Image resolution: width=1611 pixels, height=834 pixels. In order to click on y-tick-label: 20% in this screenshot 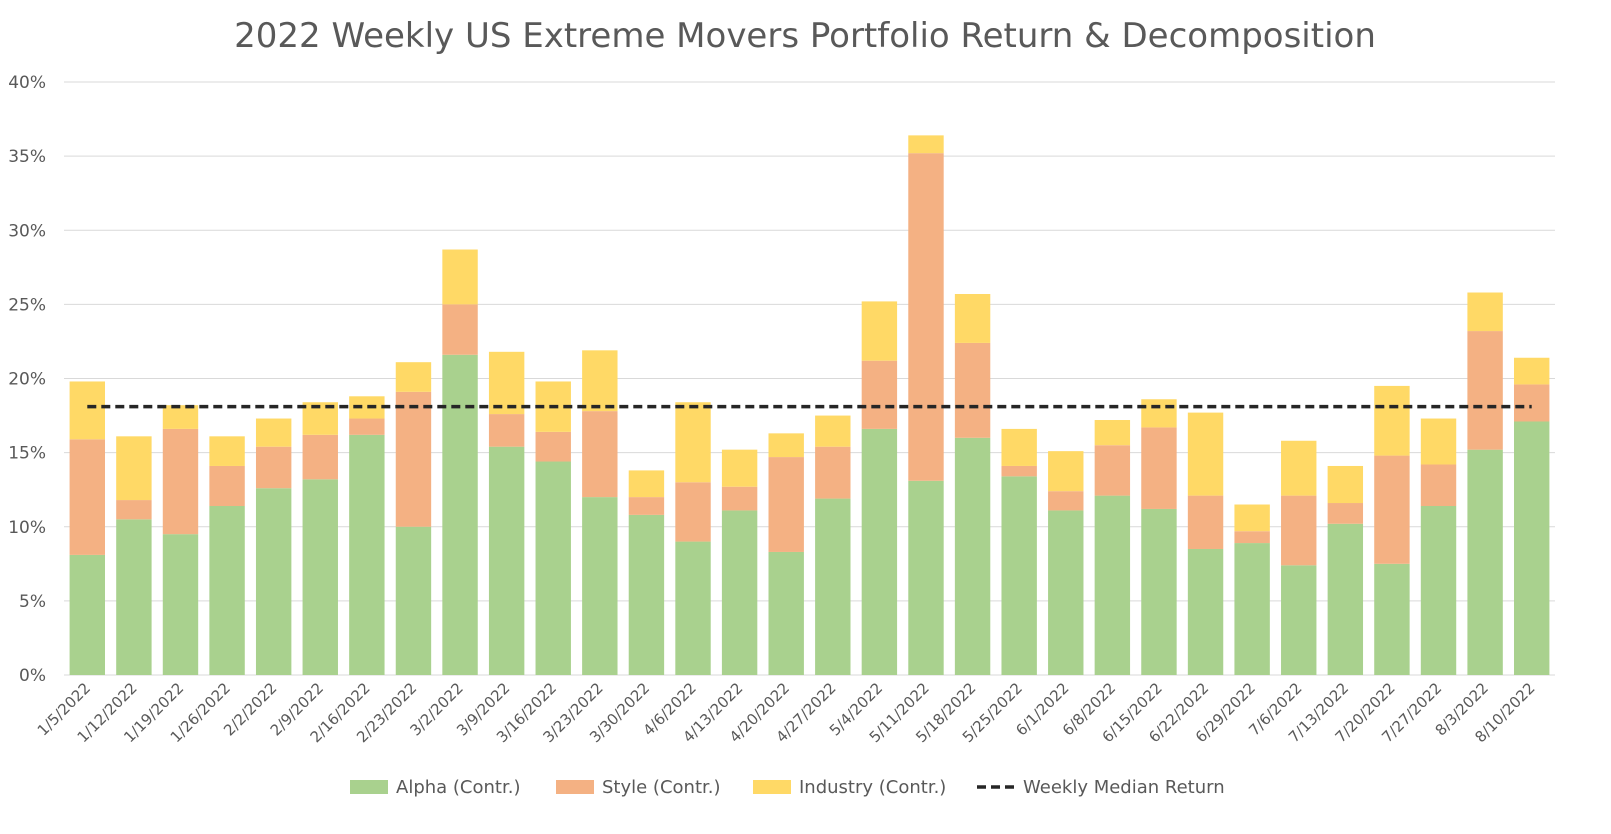, I will do `click(27, 380)`.